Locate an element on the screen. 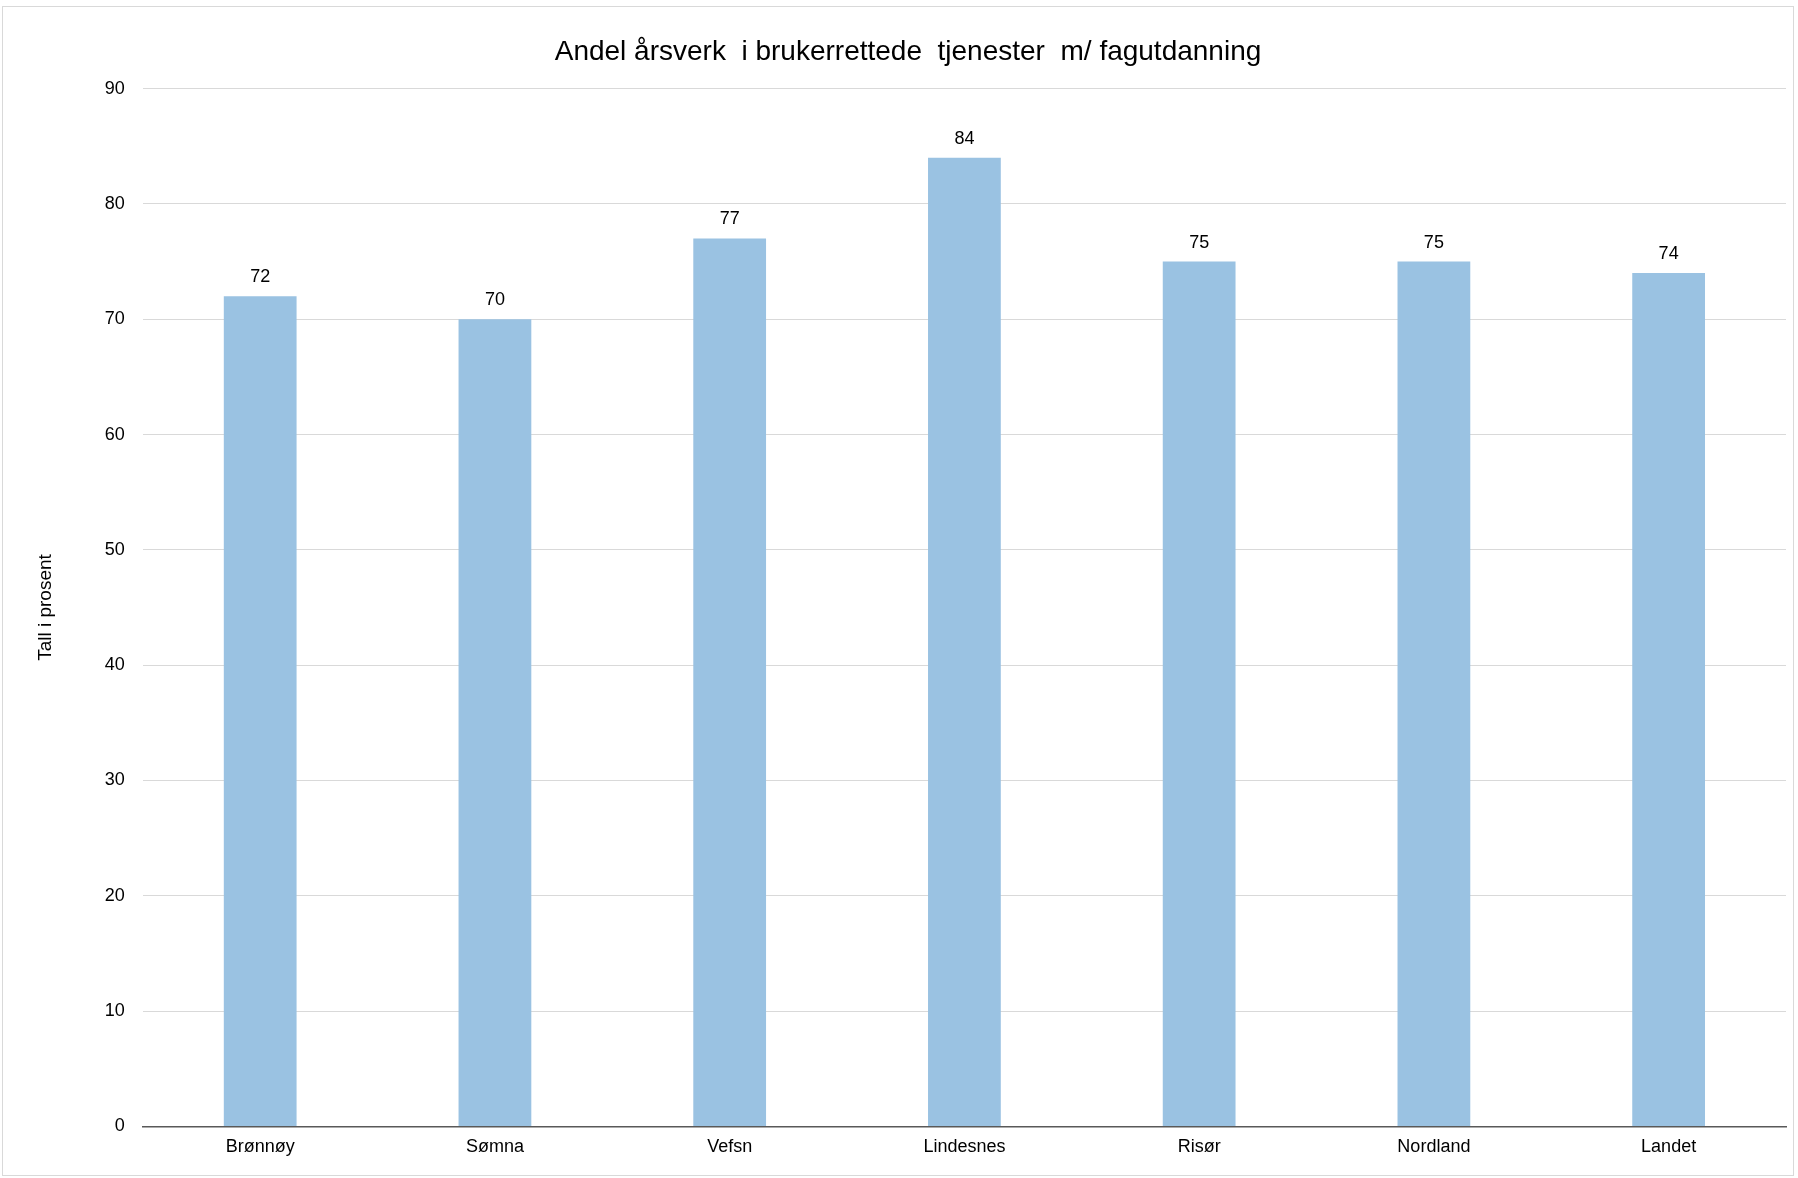 The height and width of the screenshot is (1178, 1798). y-tick-label: 20 is located at coordinates (114, 894).